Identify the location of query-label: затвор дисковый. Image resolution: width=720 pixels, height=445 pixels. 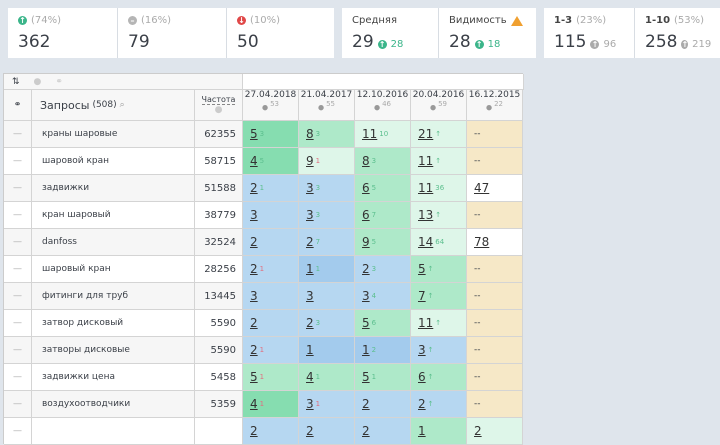
(83, 323).